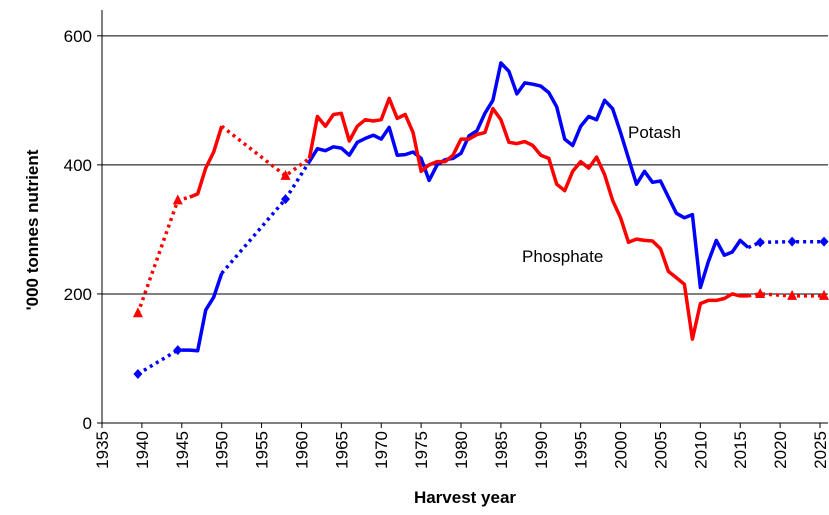 The image size is (829, 515). What do you see at coordinates (562, 256) in the screenshot?
I see `annotation: Phosphate` at bounding box center [562, 256].